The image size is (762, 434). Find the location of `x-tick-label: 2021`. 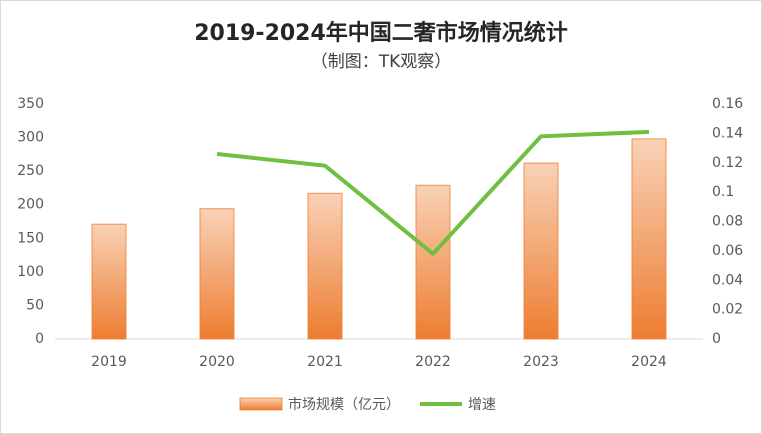

x-tick-label: 2021 is located at coordinates (325, 362).